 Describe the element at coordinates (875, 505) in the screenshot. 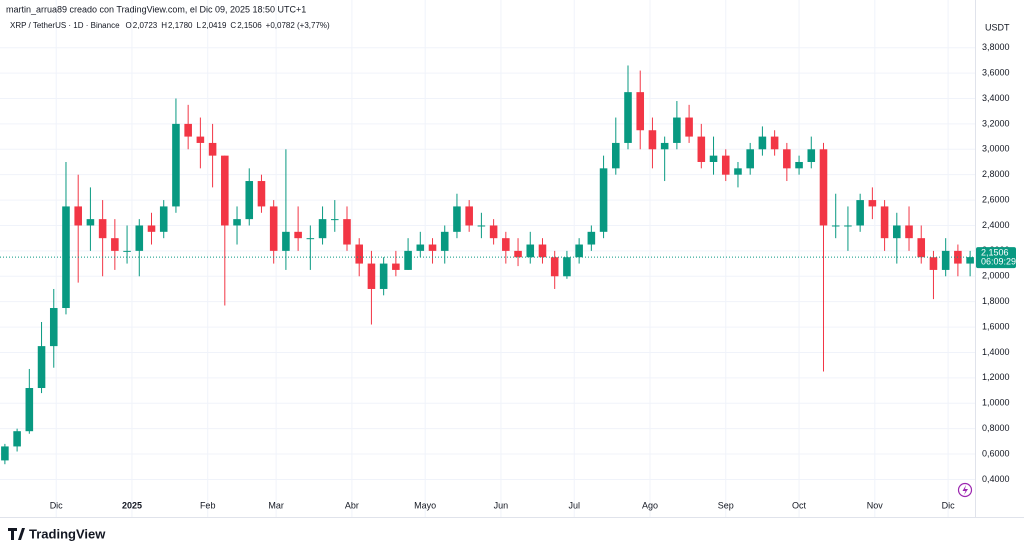

I see `x-tick-label: Nov` at that location.